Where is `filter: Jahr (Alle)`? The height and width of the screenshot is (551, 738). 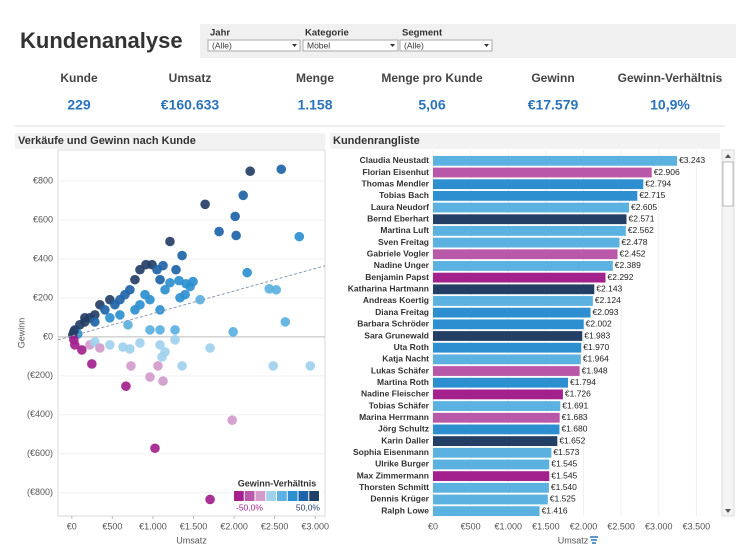
filter: Jahr (Alle) is located at coordinates (254, 40).